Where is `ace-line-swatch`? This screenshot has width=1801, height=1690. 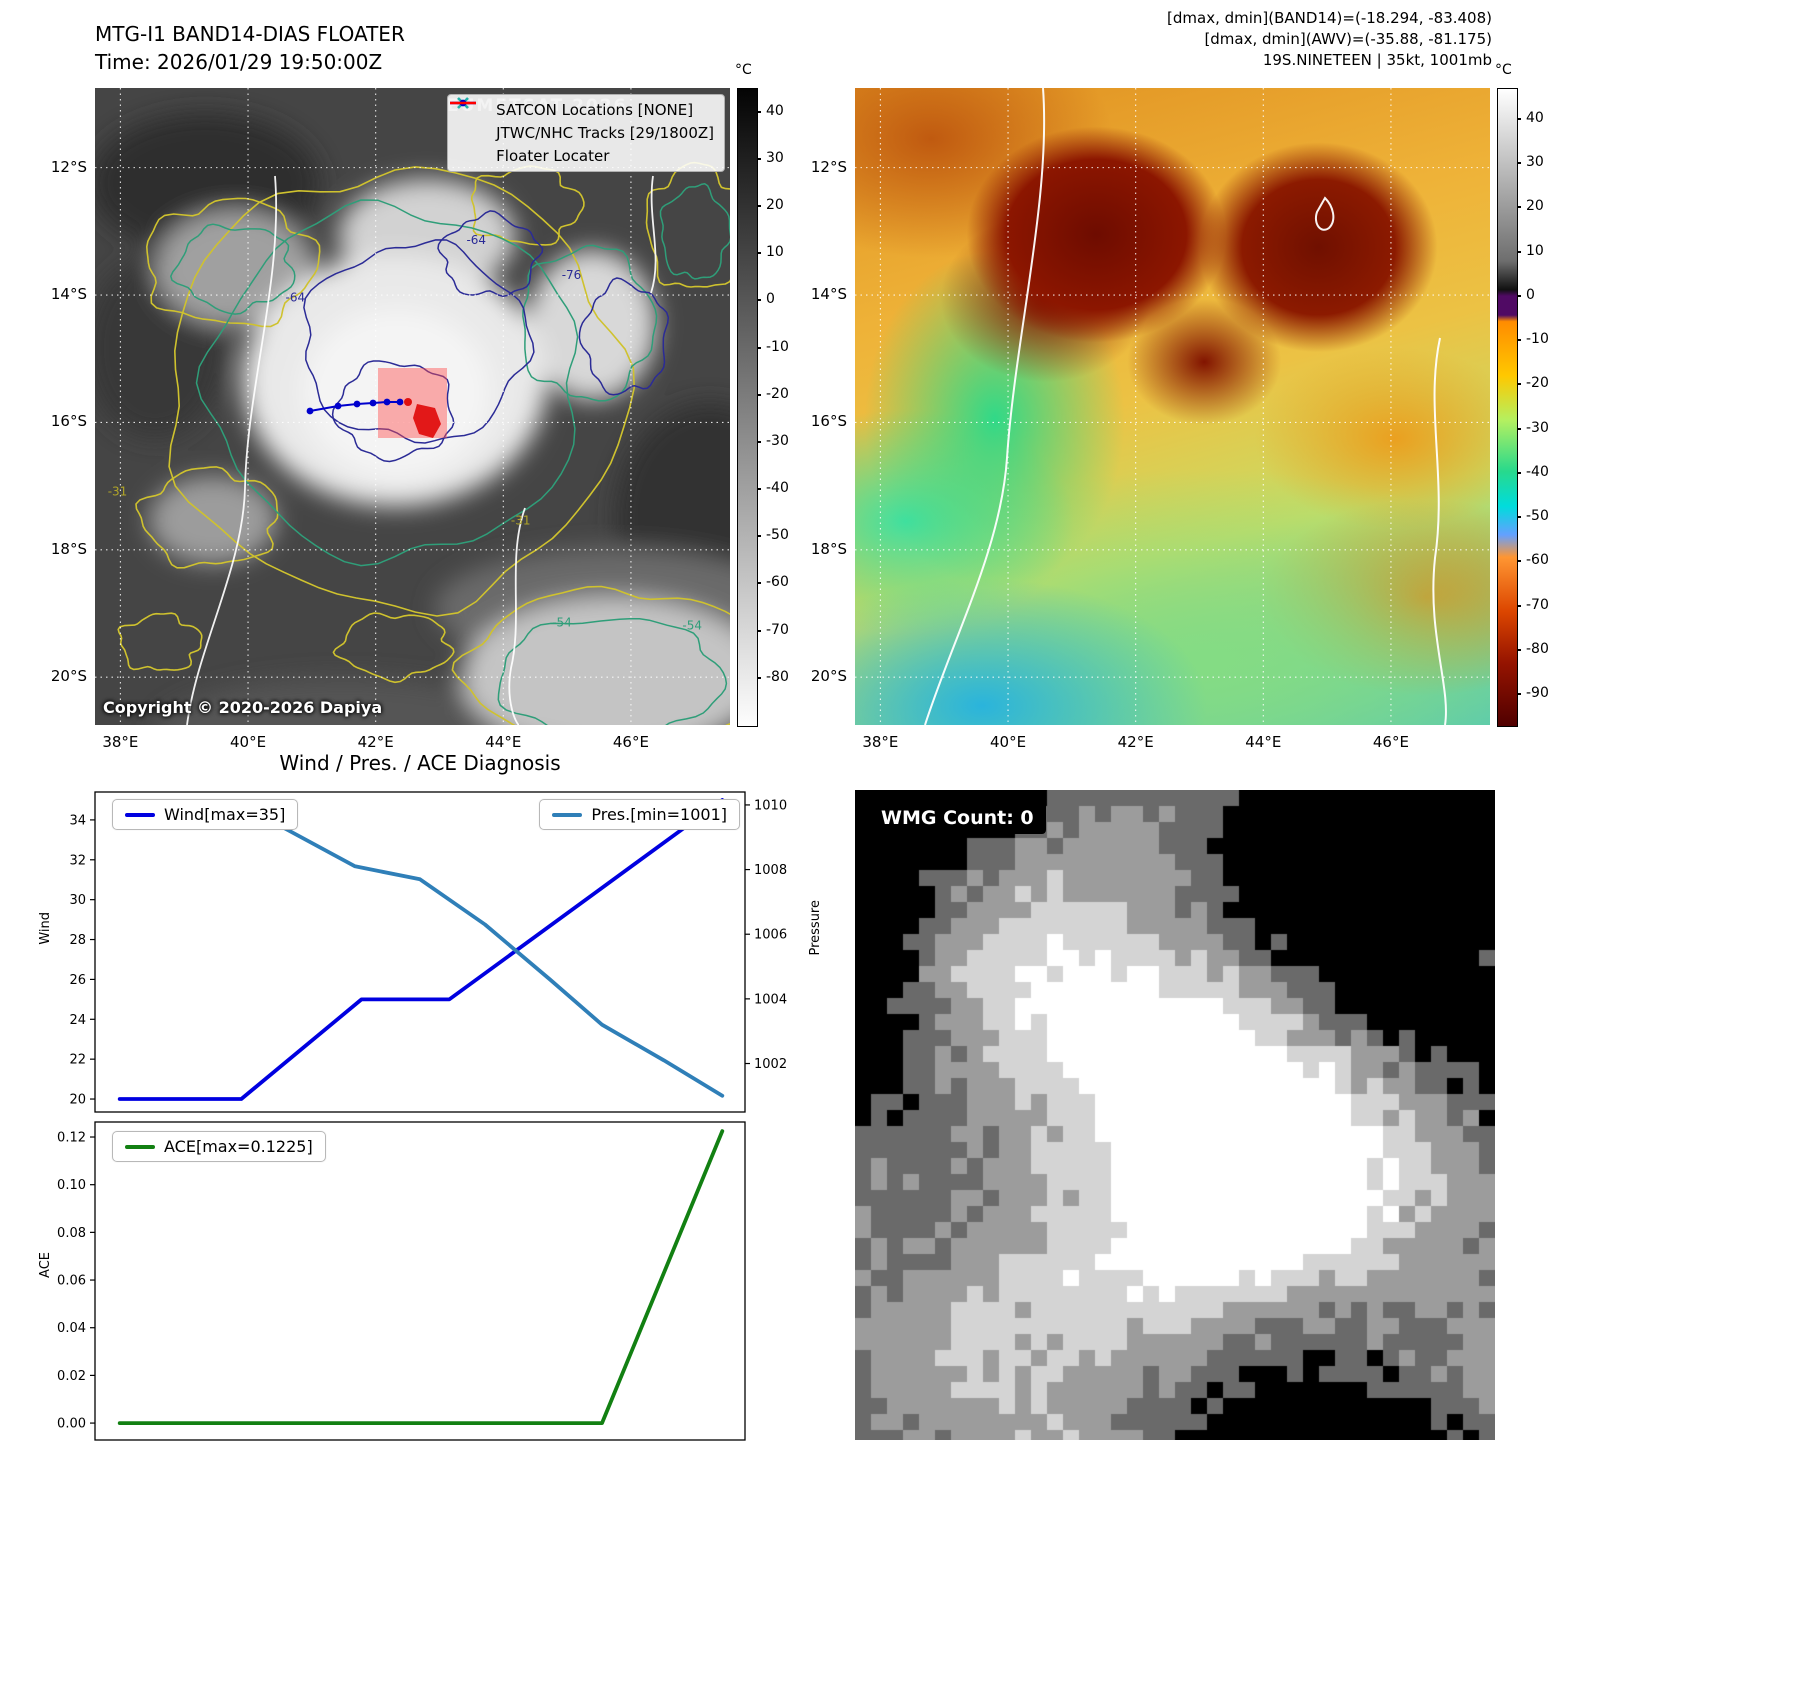 ace-line-swatch is located at coordinates (140, 1146).